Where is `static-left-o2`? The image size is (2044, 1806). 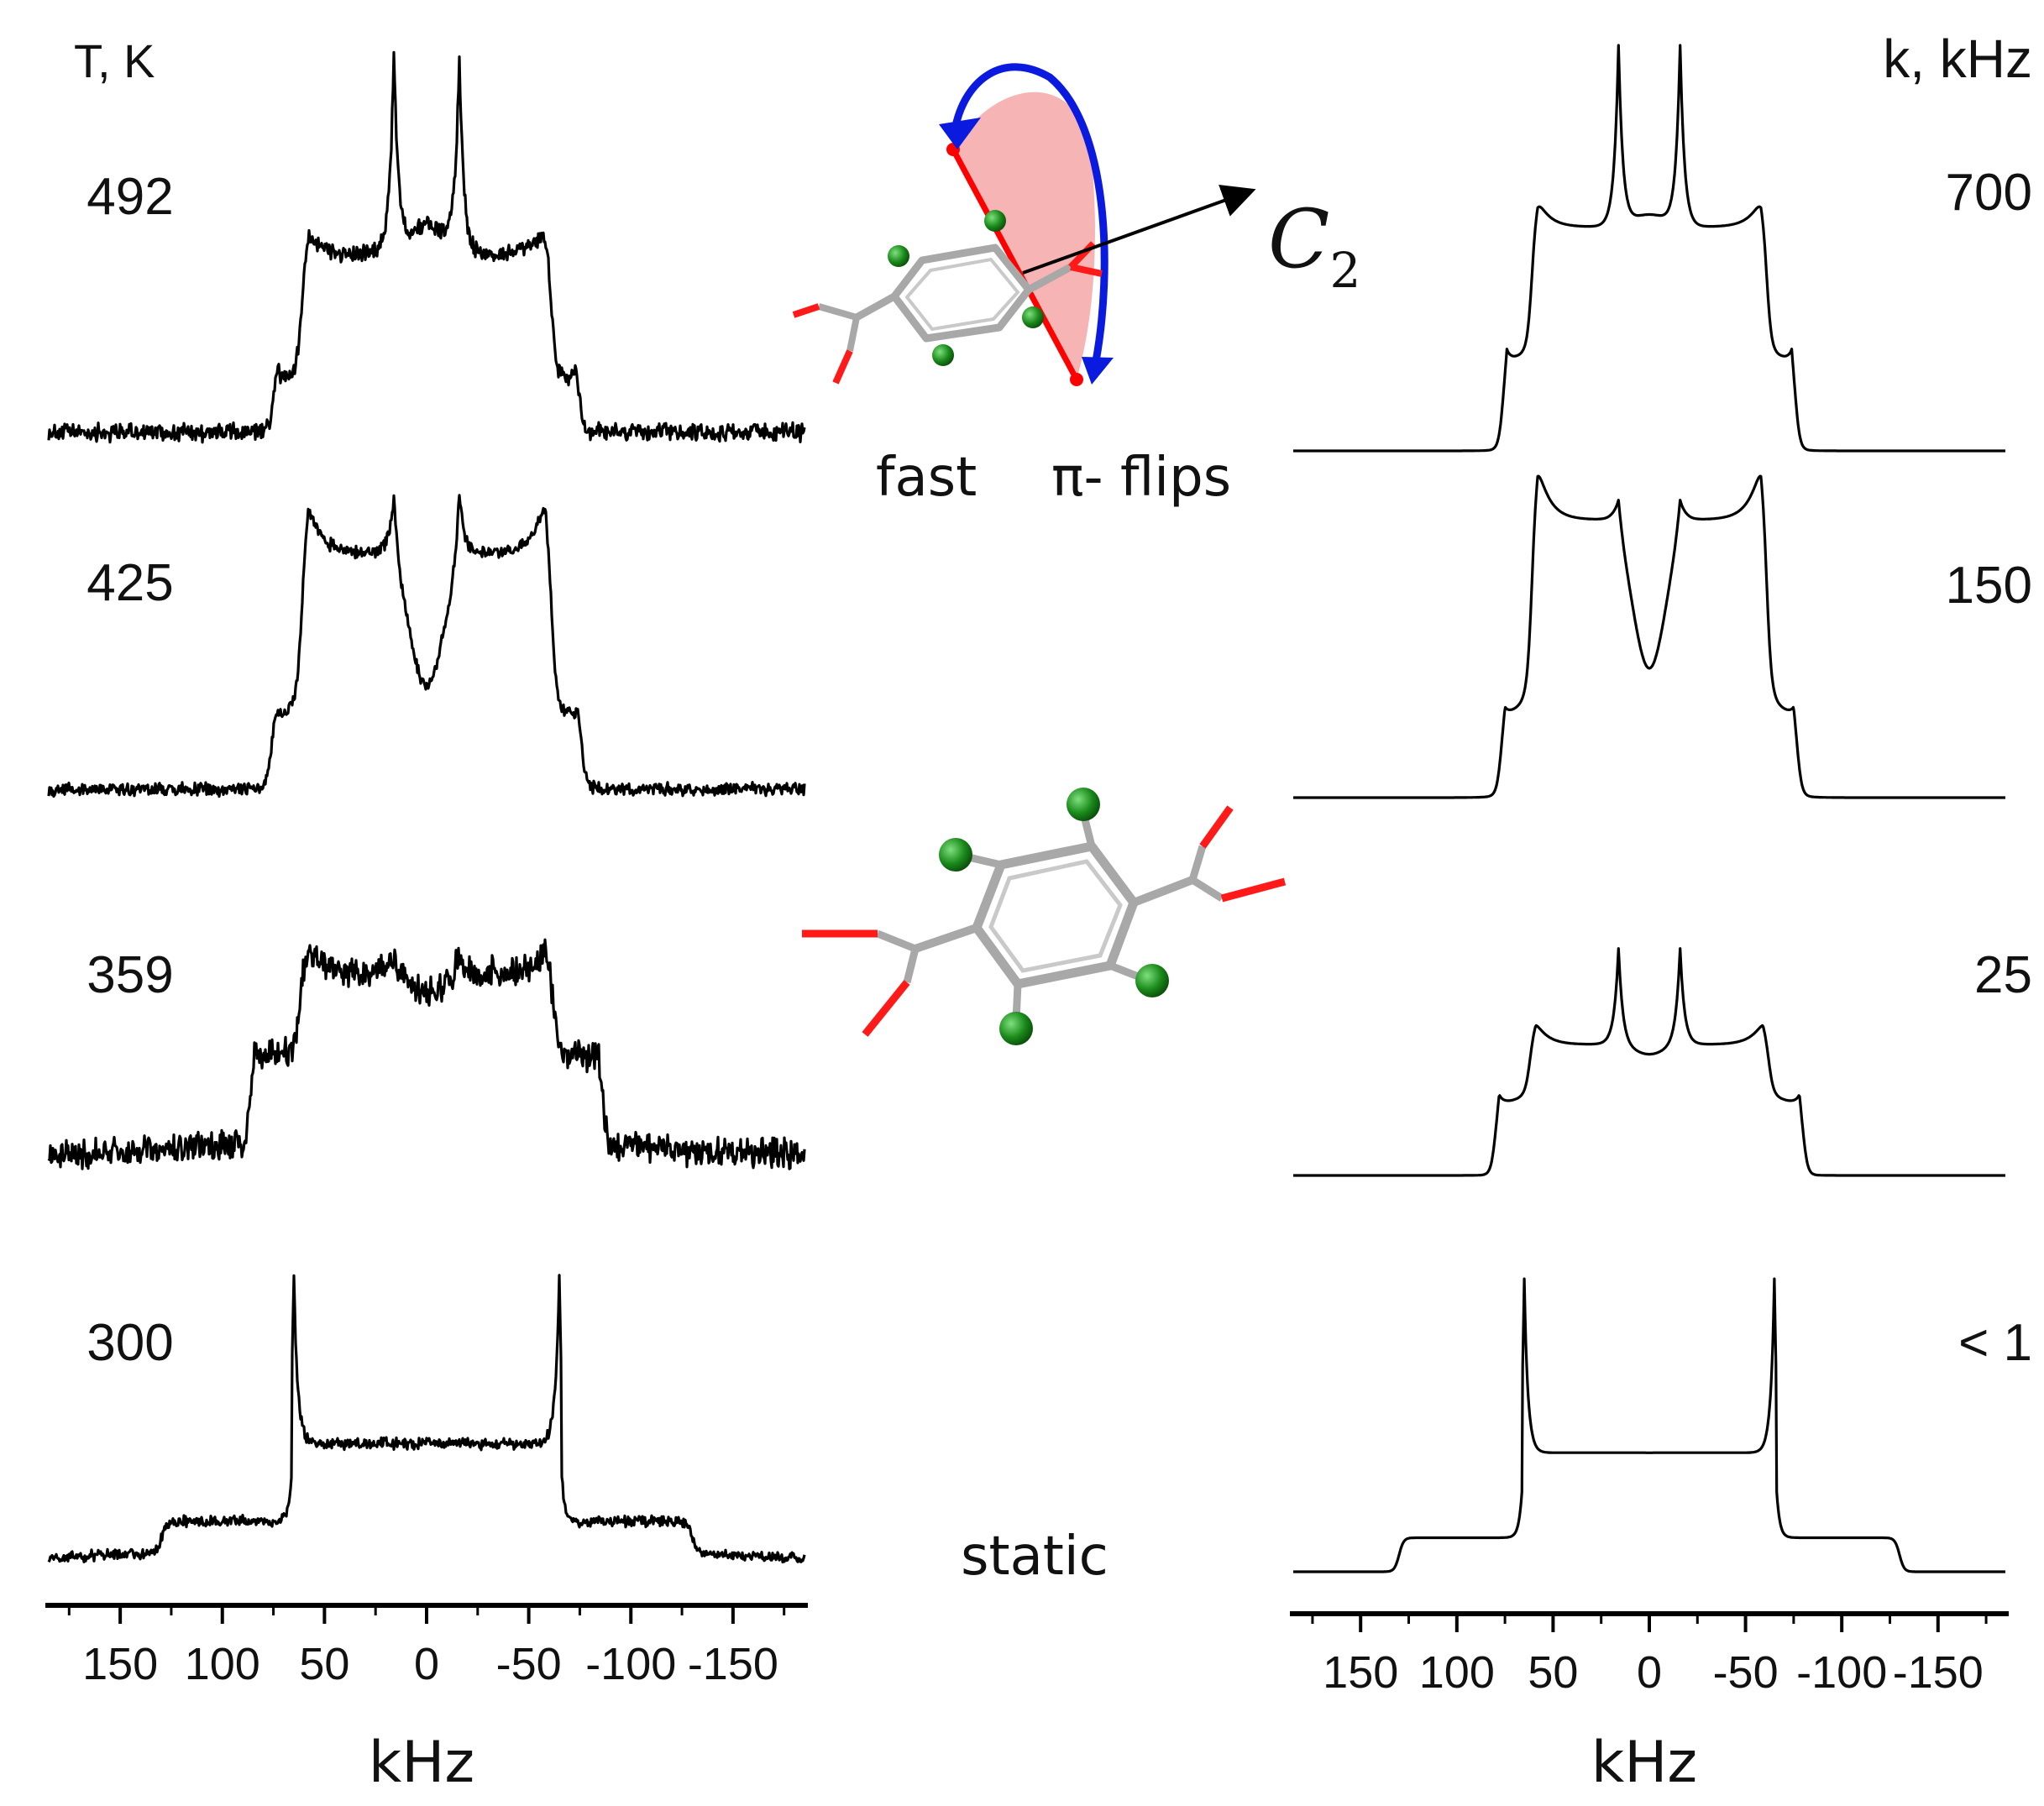 static-left-o2 is located at coordinates (911, 966).